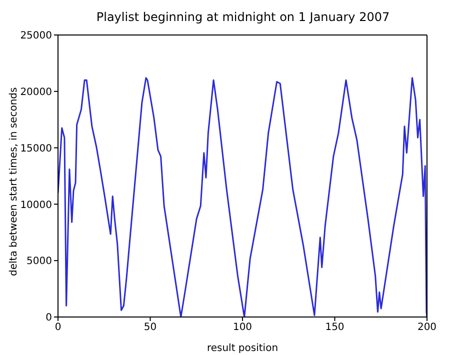 This screenshot has width=474, height=355. I want to click on x-tick-label: 150, so click(334, 328).